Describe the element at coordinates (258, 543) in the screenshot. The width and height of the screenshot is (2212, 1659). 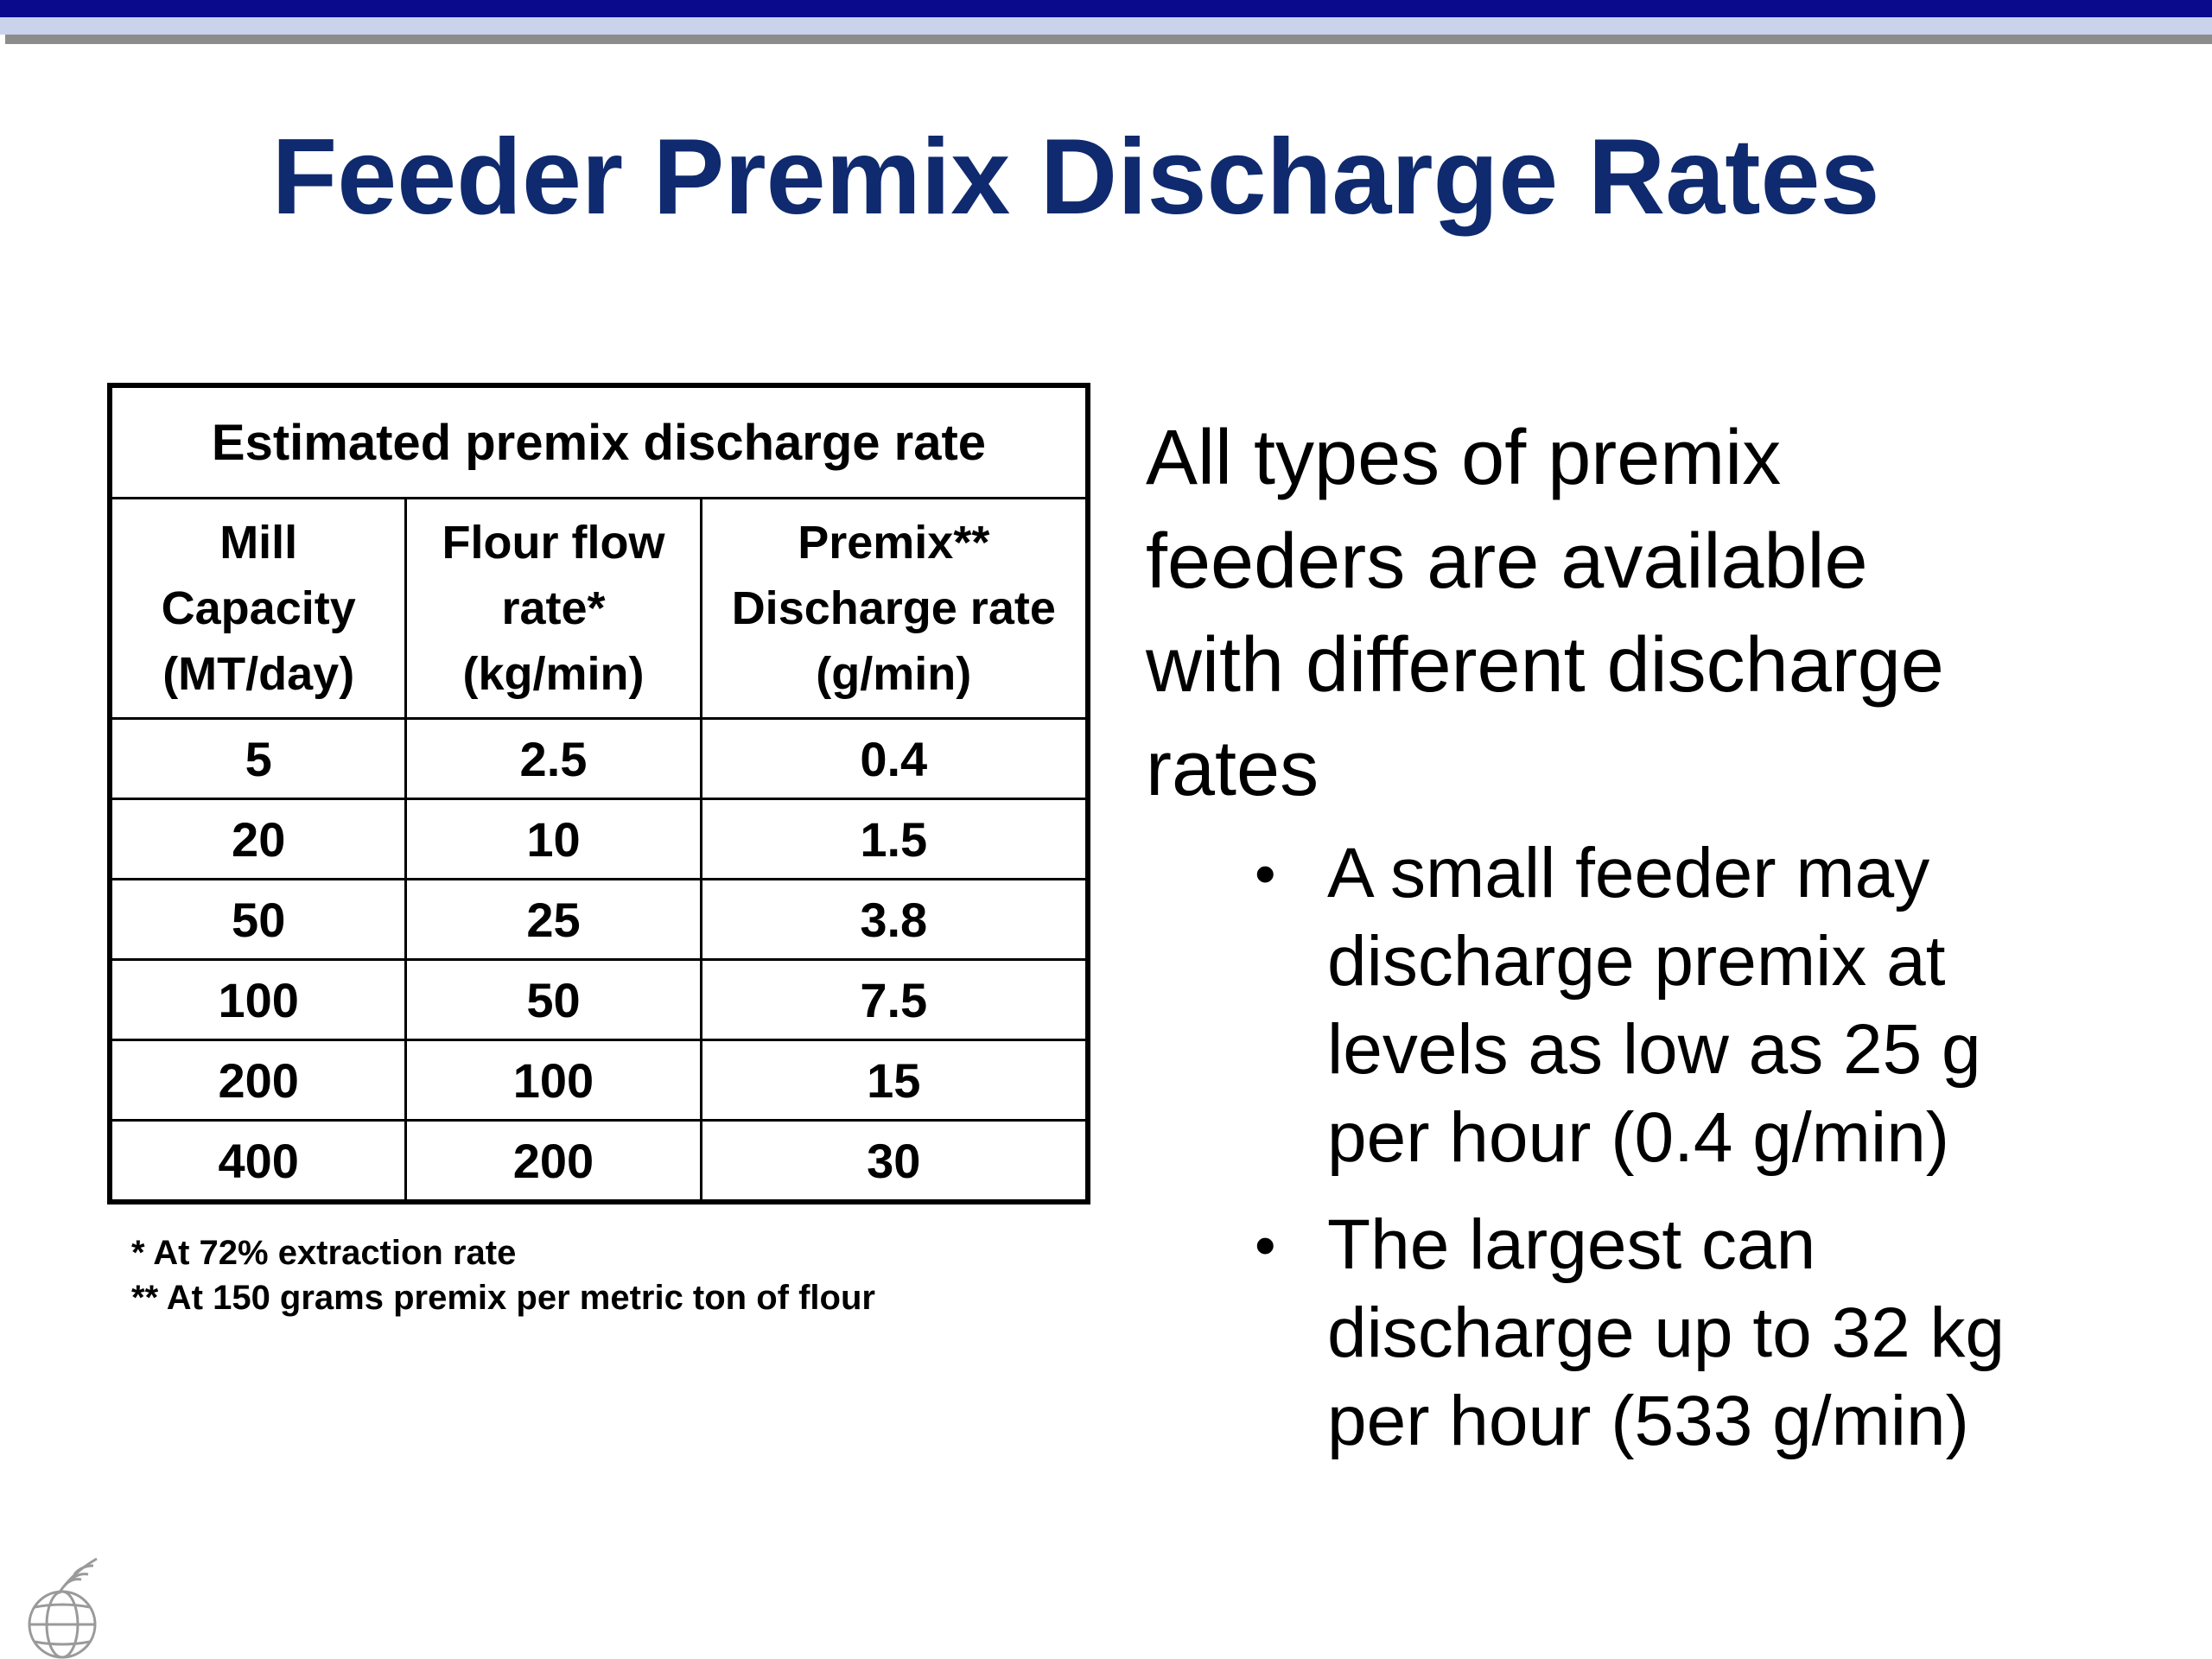
I see `header-line: Mill` at that location.